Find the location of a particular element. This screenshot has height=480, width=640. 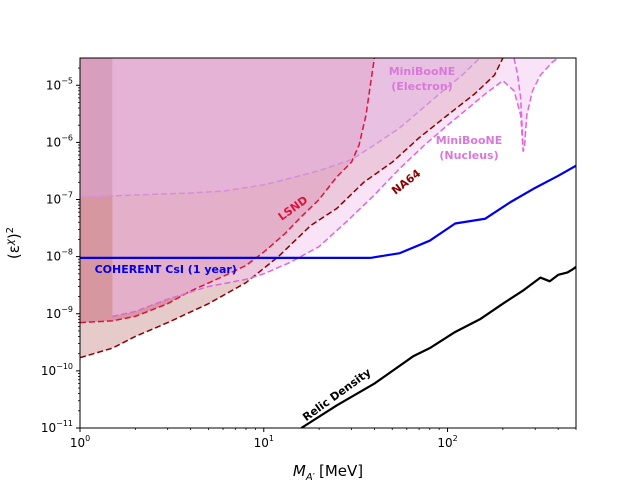

label-mbe2: (Electron) is located at coordinates (421, 86).